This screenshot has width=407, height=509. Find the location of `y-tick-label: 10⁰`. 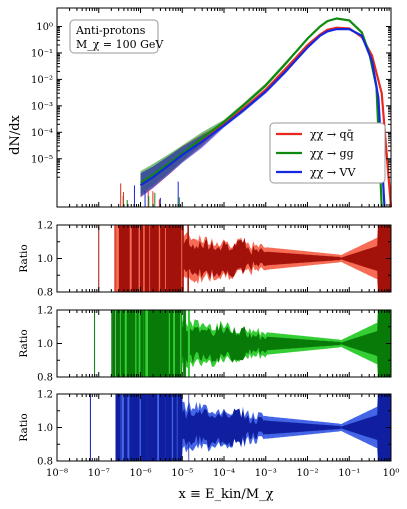

y-tick-label: 10⁰ is located at coordinates (44, 27).